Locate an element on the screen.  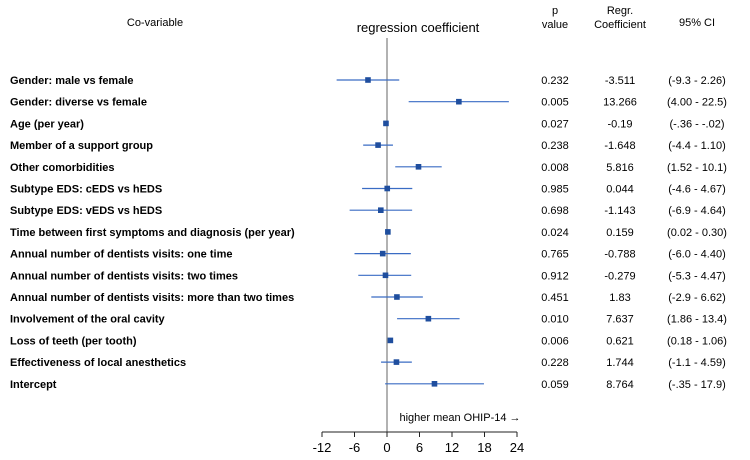
x-tick-label: 18 is located at coordinates (484, 447).